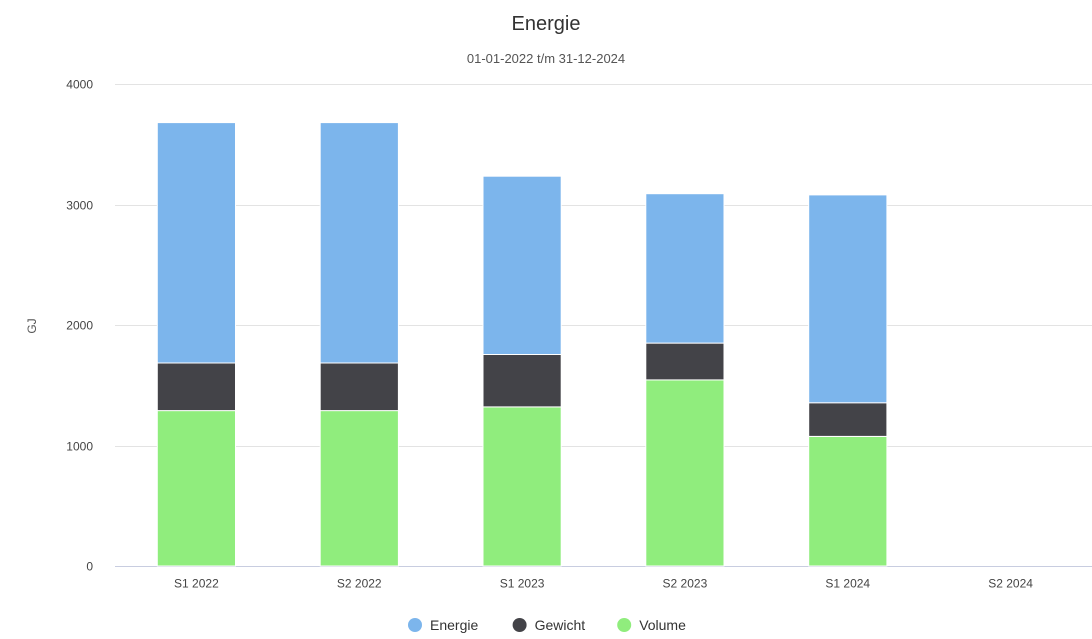 The image size is (1092, 639). I want to click on x-tick-label: S2 2024, so click(1010, 584).